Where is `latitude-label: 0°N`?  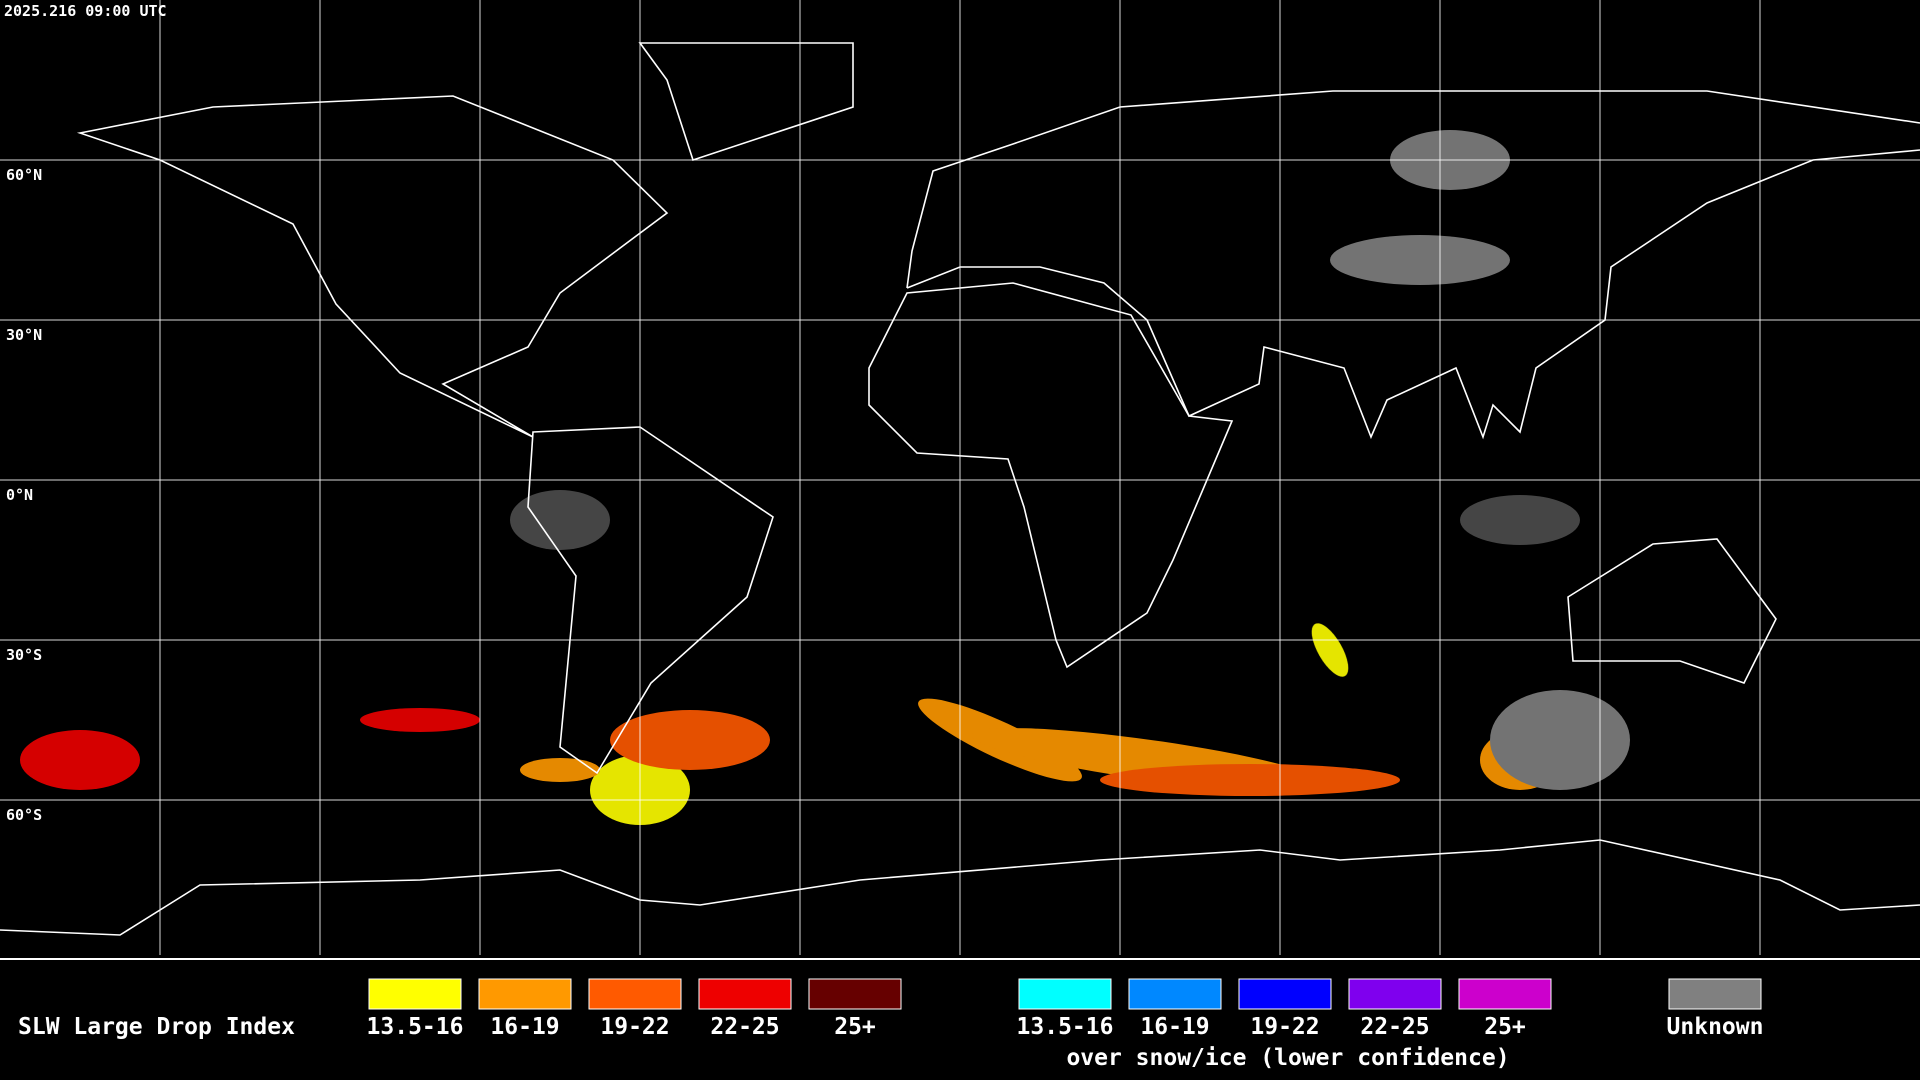 latitude-label: 0°N is located at coordinates (19, 495).